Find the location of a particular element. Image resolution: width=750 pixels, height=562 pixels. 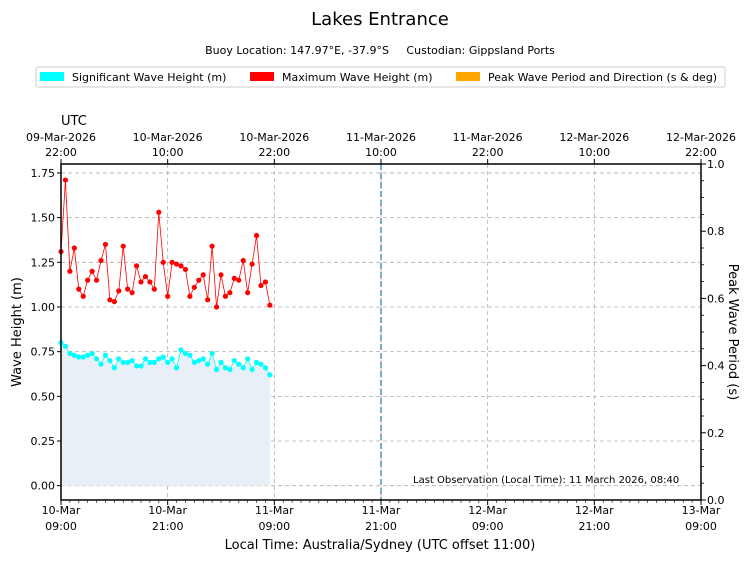

area-fill is located at coordinates (165, 414).